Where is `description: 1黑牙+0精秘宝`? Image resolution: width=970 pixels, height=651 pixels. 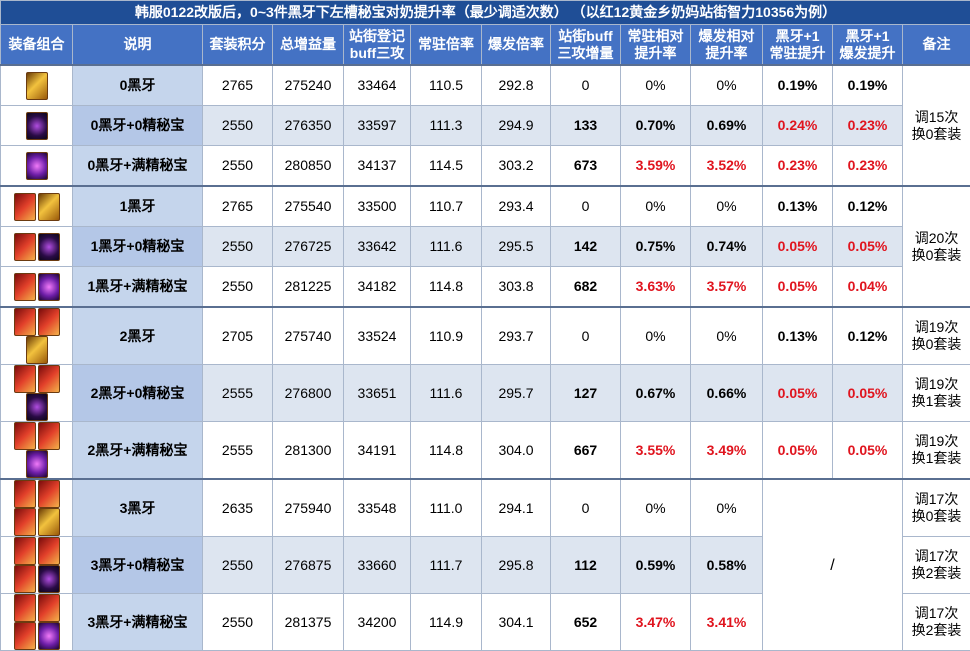
description: 1黑牙+0精秘宝 is located at coordinates (138, 247).